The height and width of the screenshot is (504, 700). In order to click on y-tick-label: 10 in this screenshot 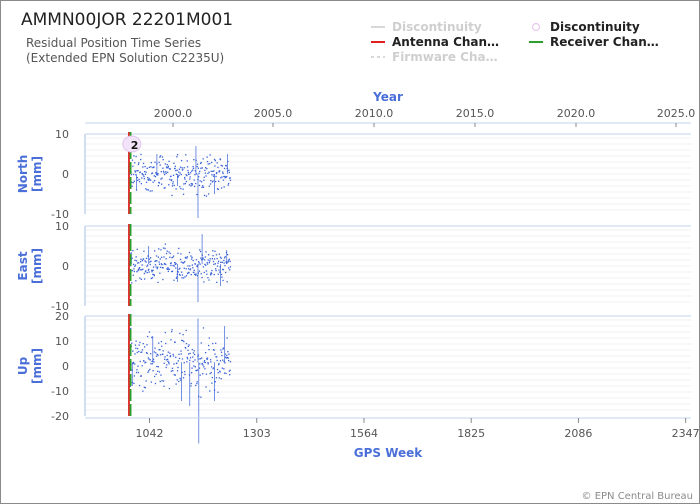, I will do `click(62, 341)`.